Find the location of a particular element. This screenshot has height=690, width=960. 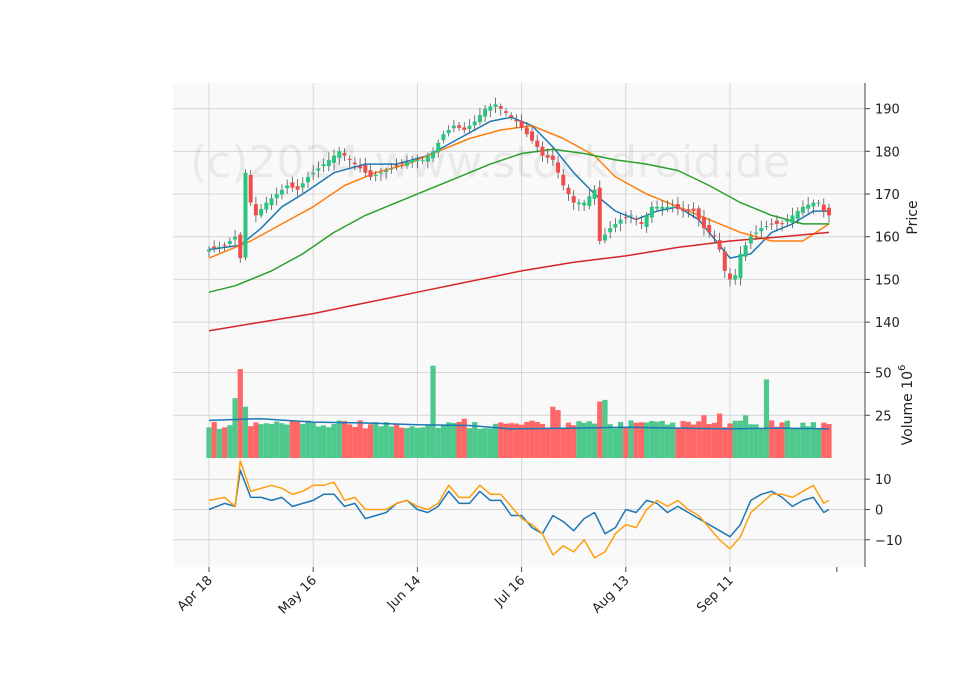

volume-y-tick-label: 50 is located at coordinates (883, 374).